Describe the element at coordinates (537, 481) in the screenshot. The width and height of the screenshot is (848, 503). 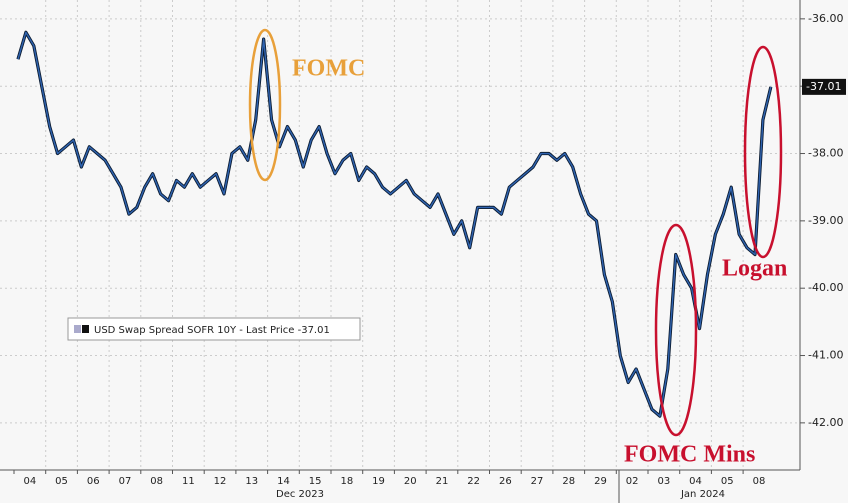
I see `x-tick-label: 27` at that location.